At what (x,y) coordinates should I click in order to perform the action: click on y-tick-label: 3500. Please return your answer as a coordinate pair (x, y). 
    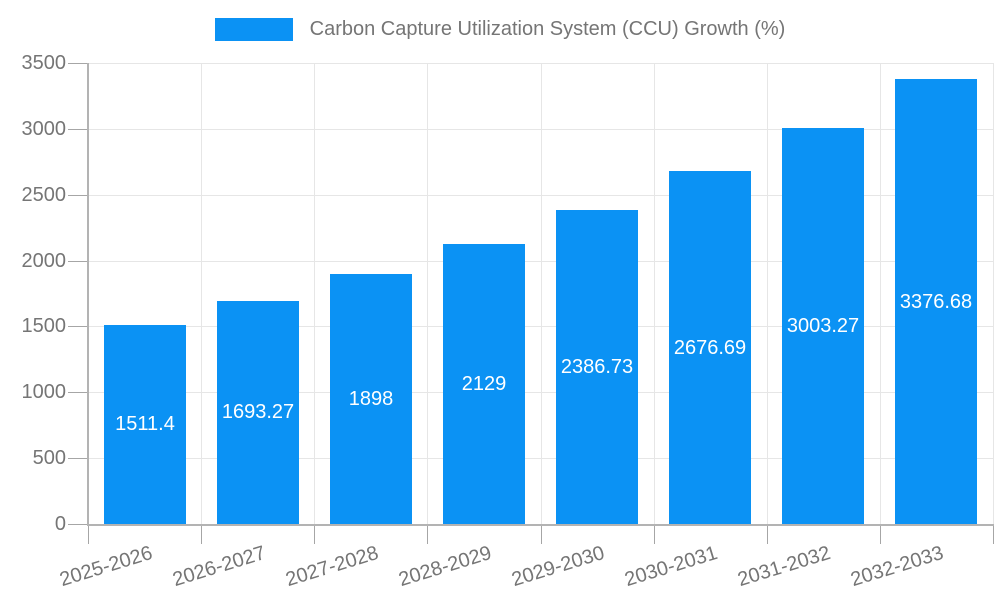
    Looking at the image, I should click on (44, 63).